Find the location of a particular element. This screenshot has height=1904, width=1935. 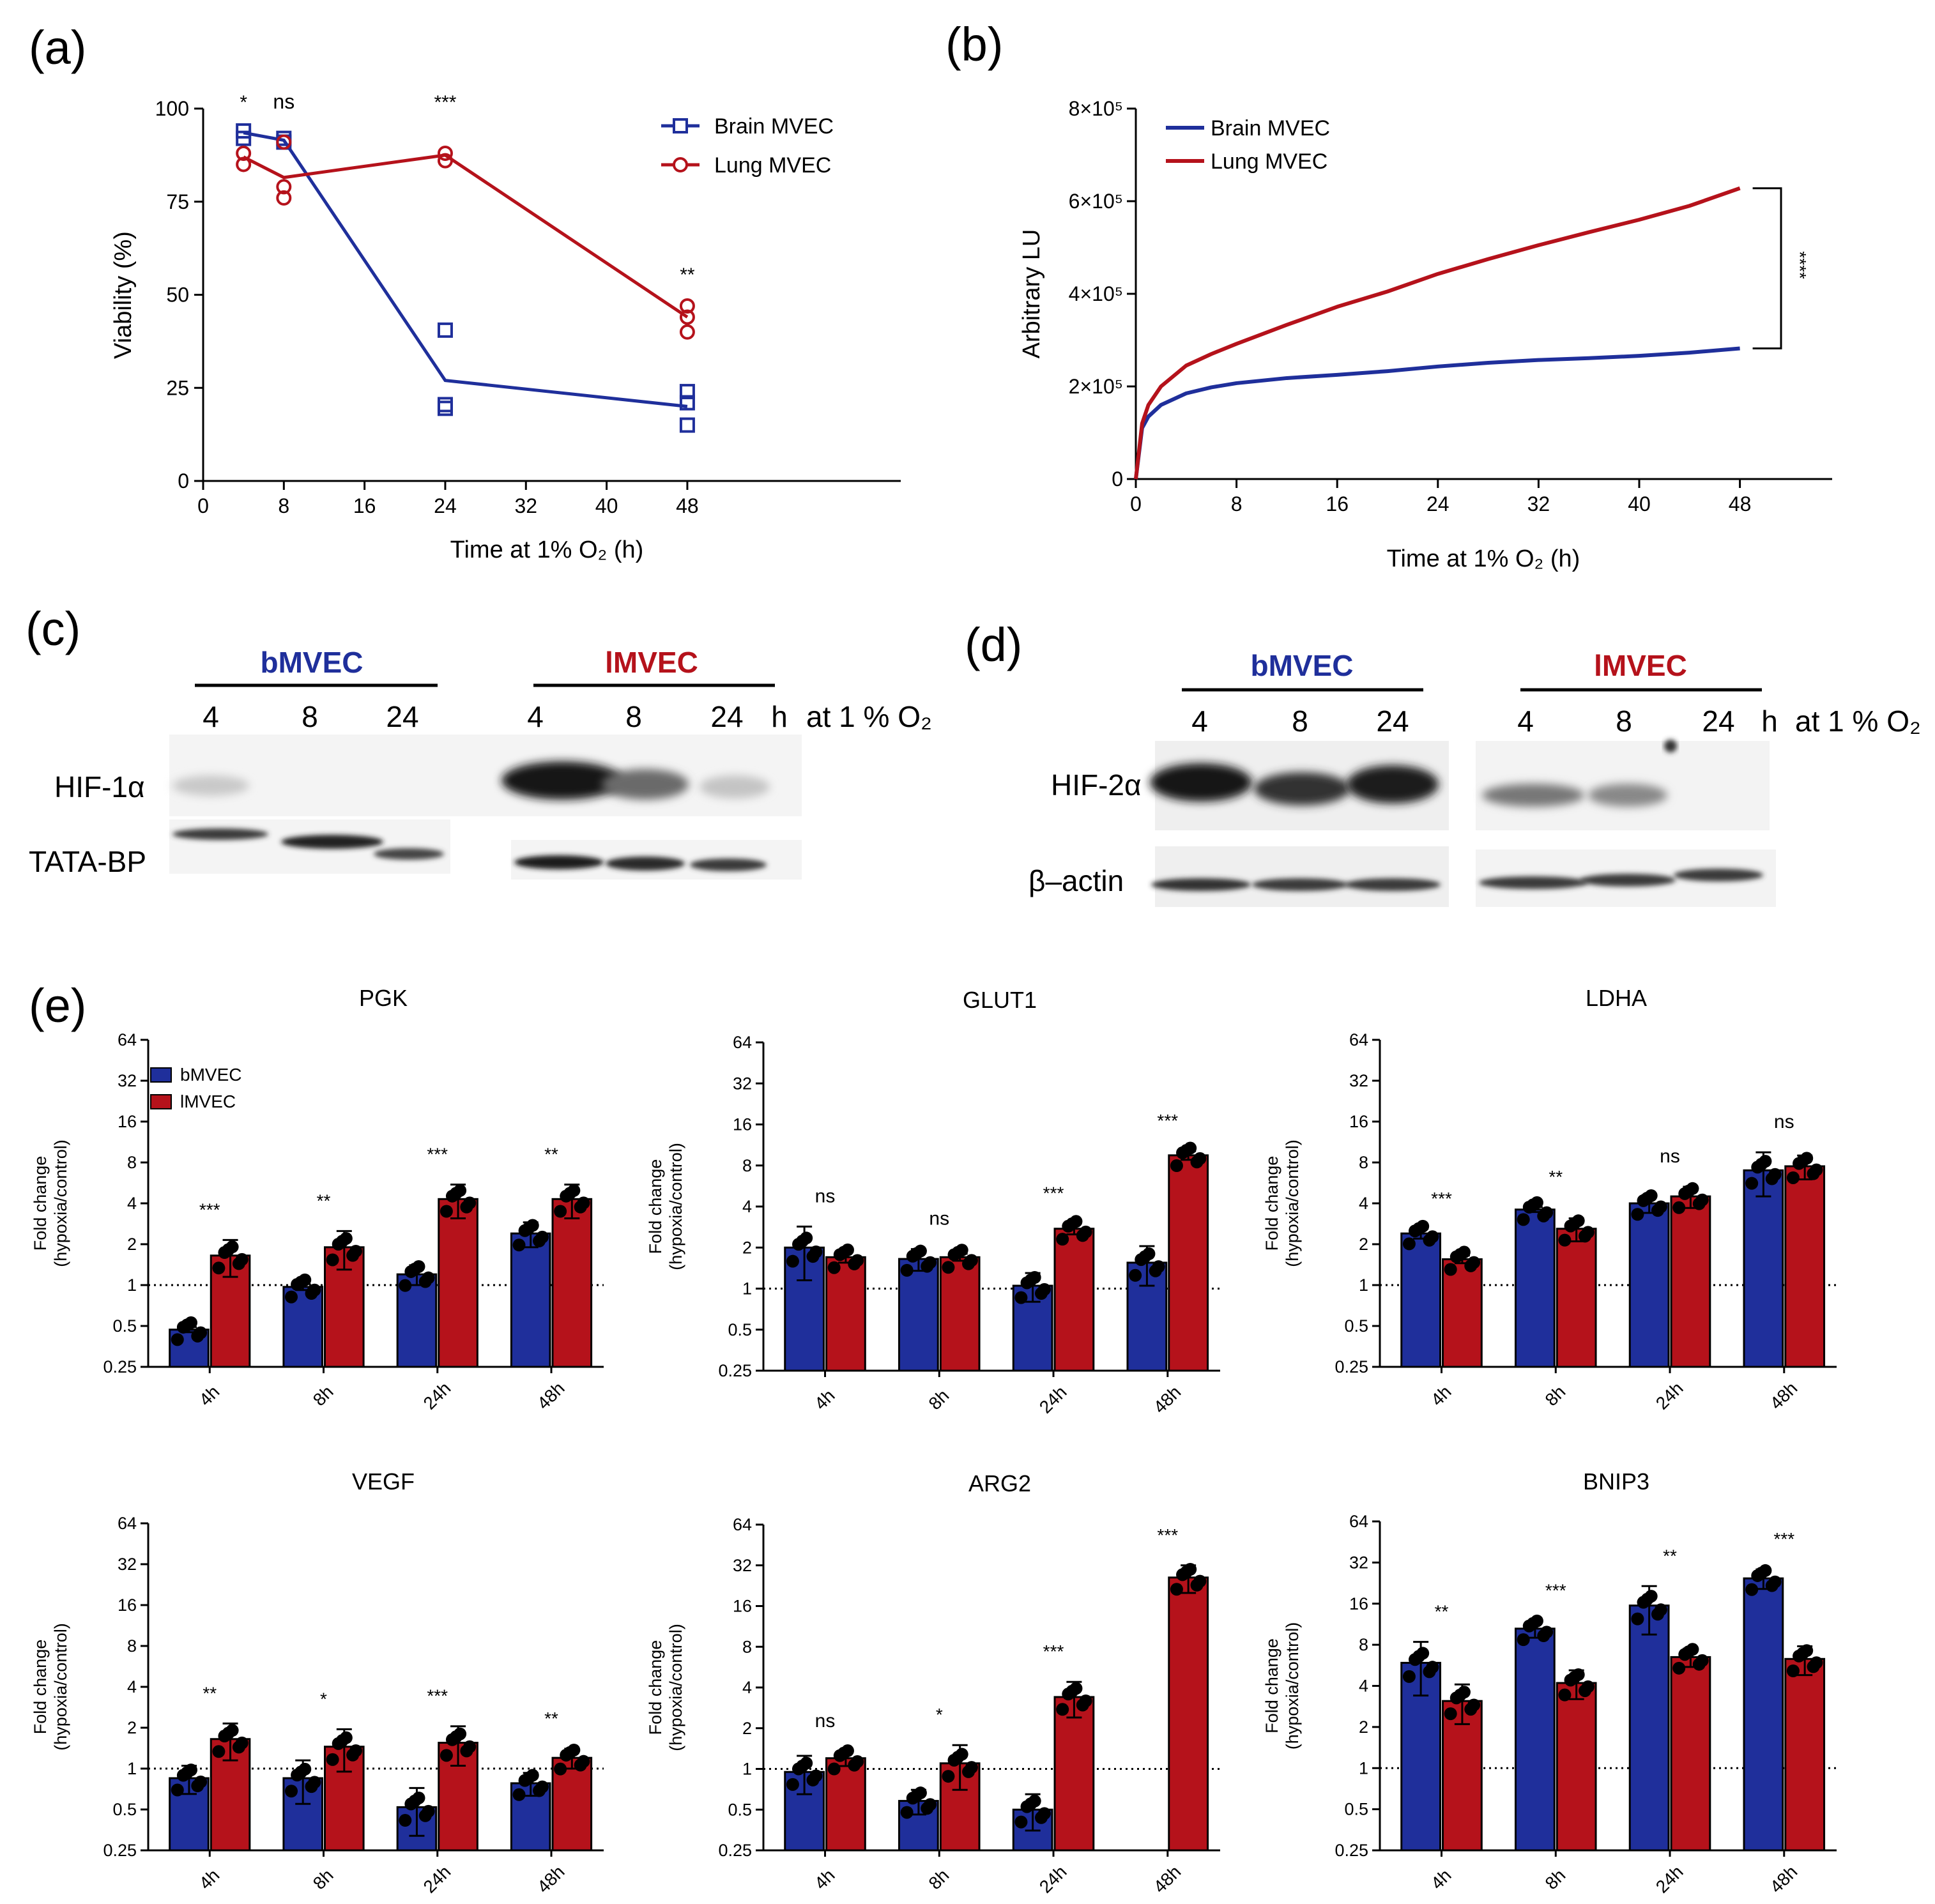

panel-title: BNIP3 is located at coordinates (1616, 1481).